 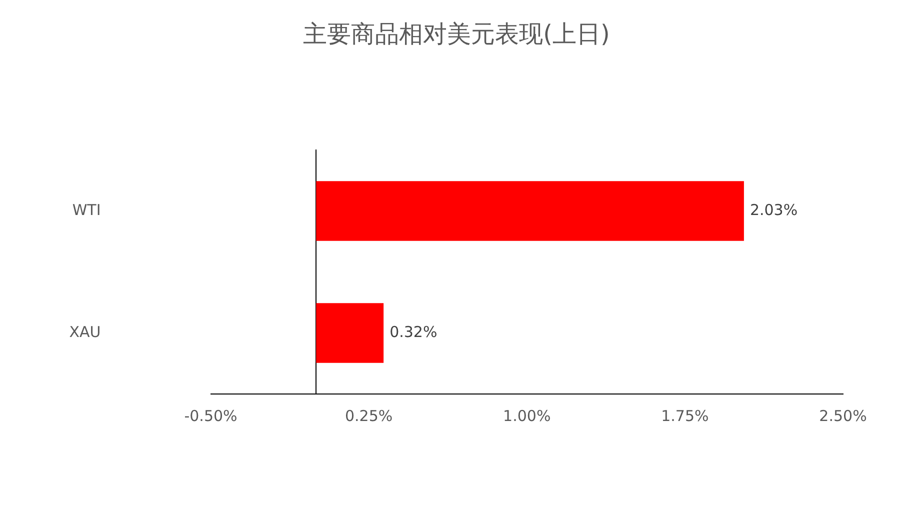 I want to click on x-tick-label: 1.75%, so click(x=685, y=415).